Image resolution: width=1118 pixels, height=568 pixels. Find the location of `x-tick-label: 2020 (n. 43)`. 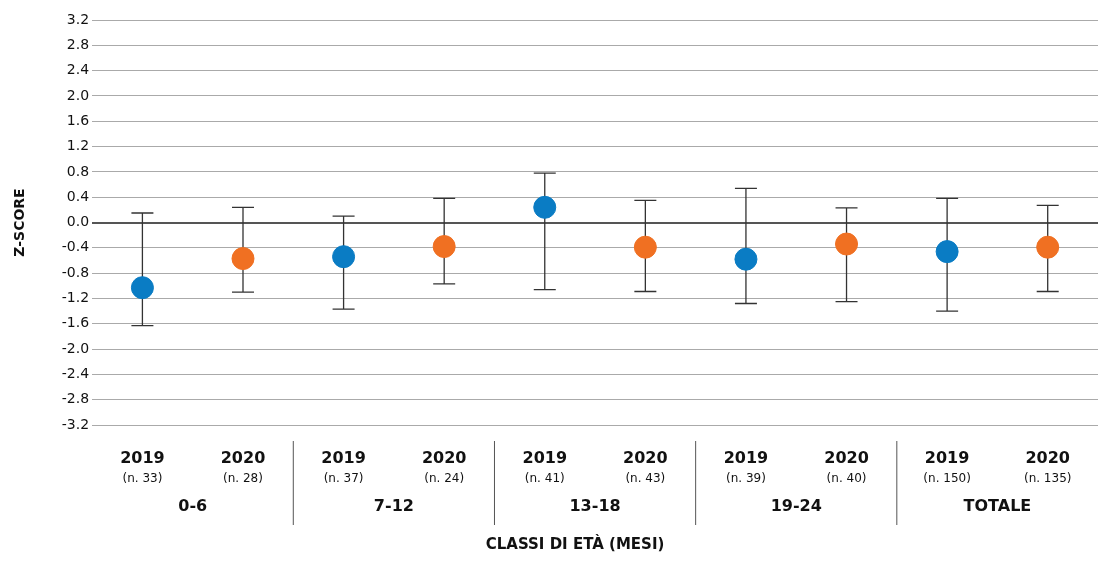

x-tick-label: 2020 (n. 43) is located at coordinates (645, 467).